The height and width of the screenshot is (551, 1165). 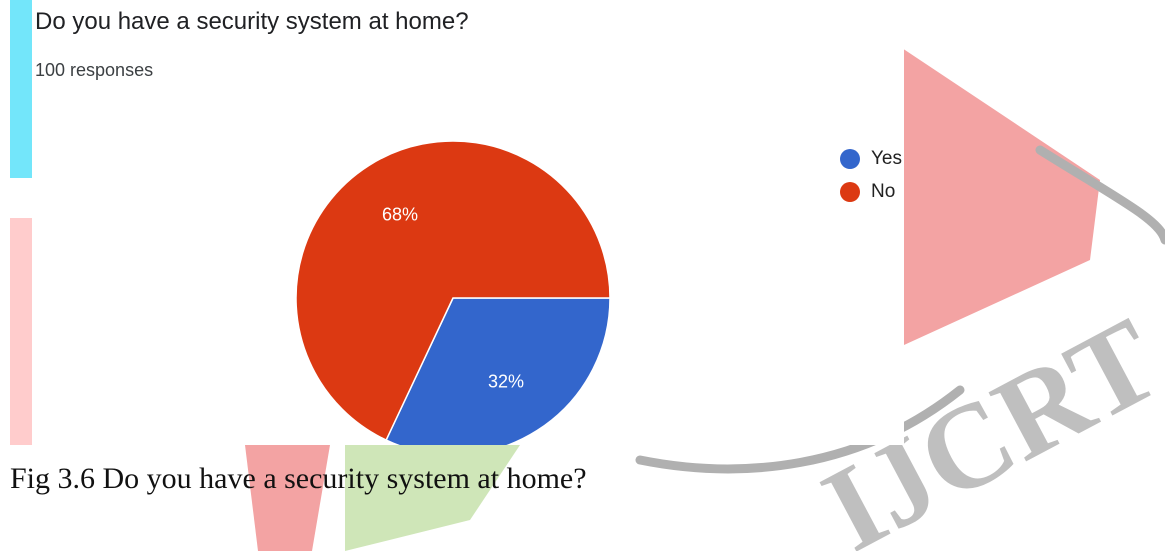 What do you see at coordinates (400, 214) in the screenshot?
I see `pie-label-no: 68%` at bounding box center [400, 214].